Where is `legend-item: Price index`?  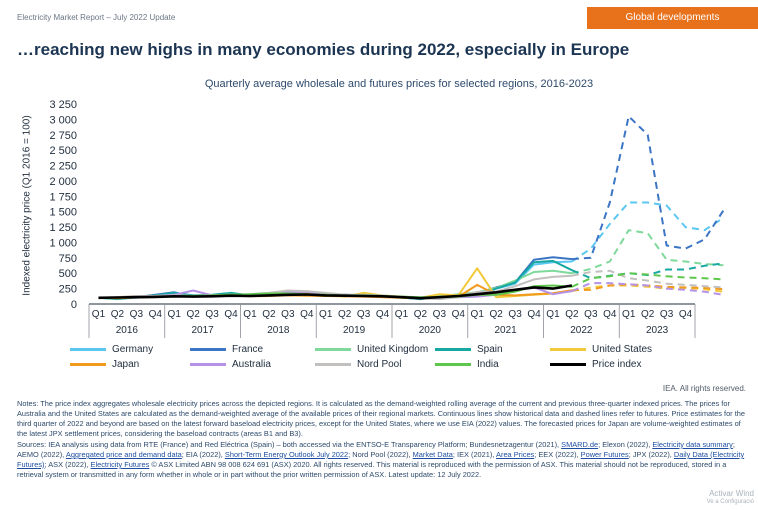 legend-item: Price index is located at coordinates (595, 364).